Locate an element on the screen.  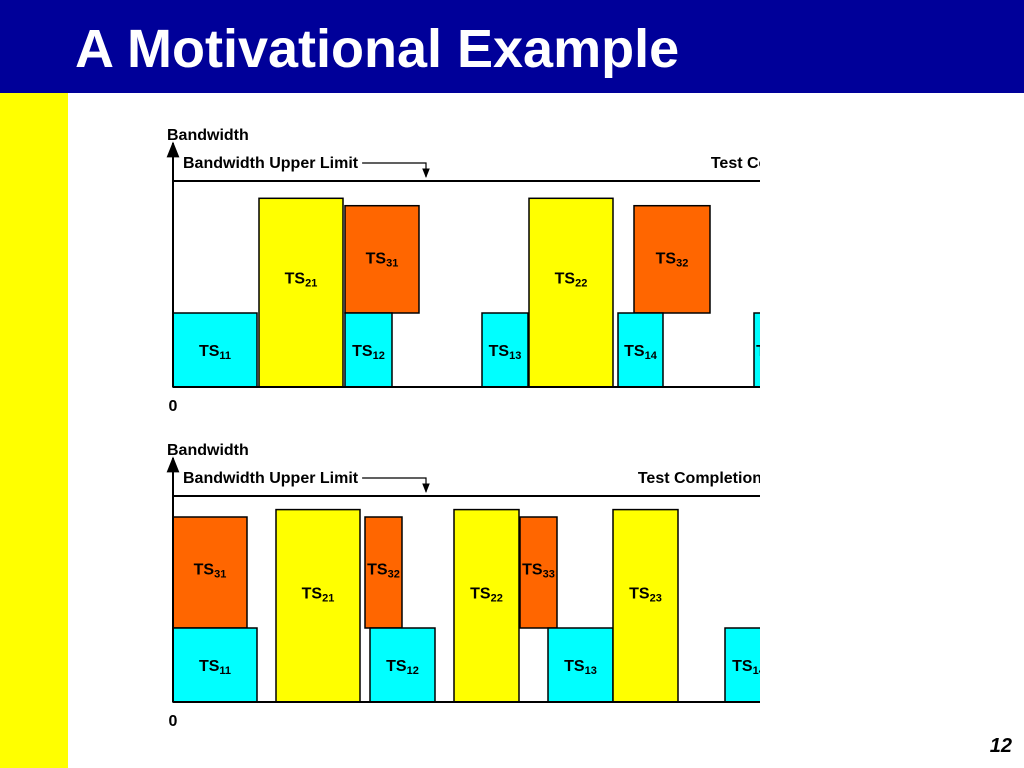
block-ts14 is located at coordinates (640, 350).